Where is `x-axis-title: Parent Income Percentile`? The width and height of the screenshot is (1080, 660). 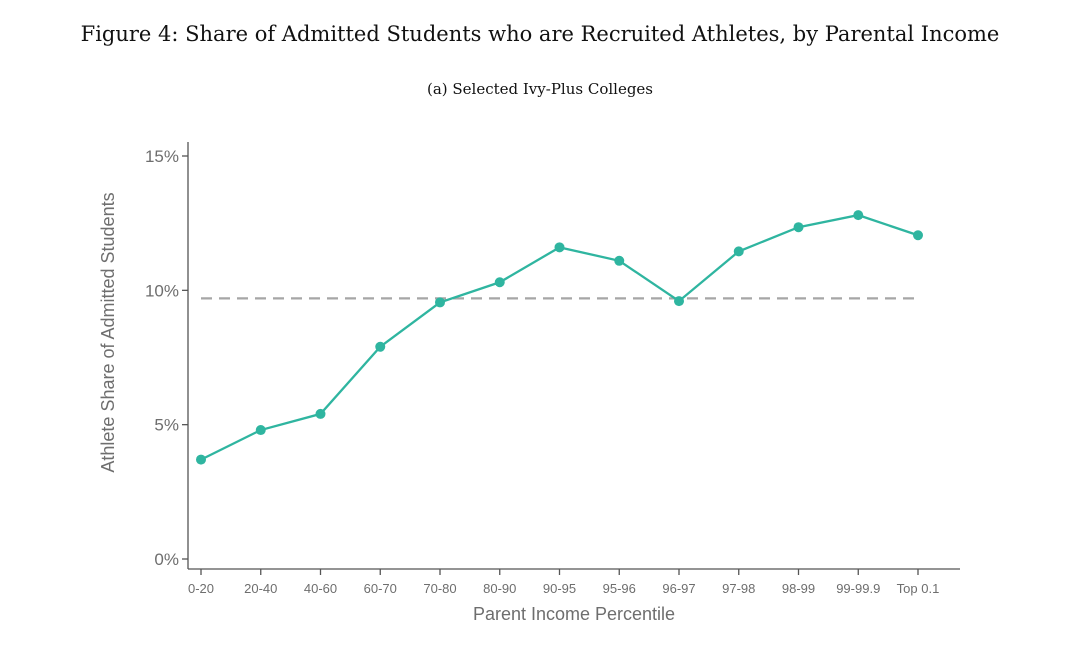 x-axis-title: Parent Income Percentile is located at coordinates (574, 614).